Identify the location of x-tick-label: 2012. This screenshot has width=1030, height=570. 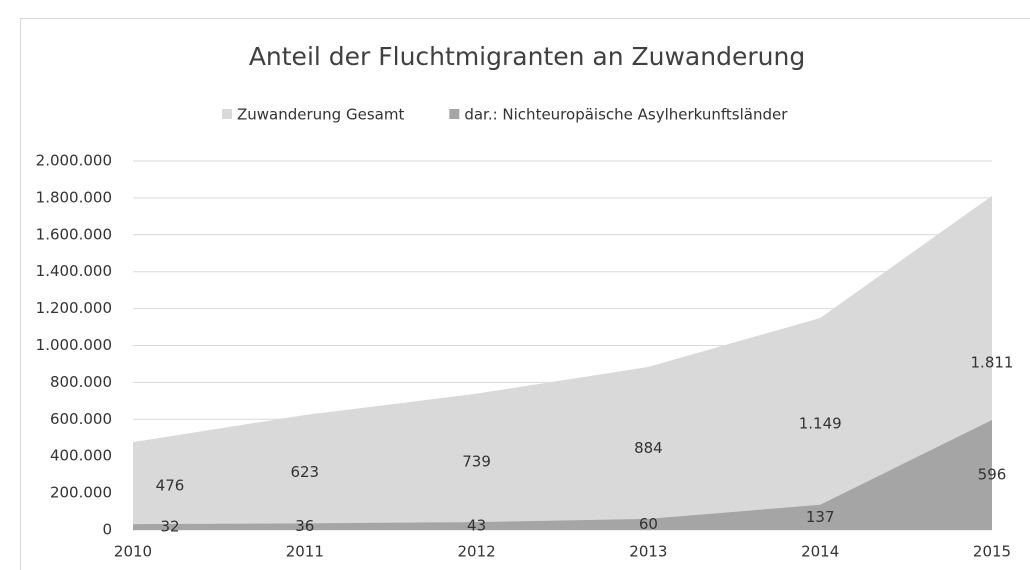
(477, 552).